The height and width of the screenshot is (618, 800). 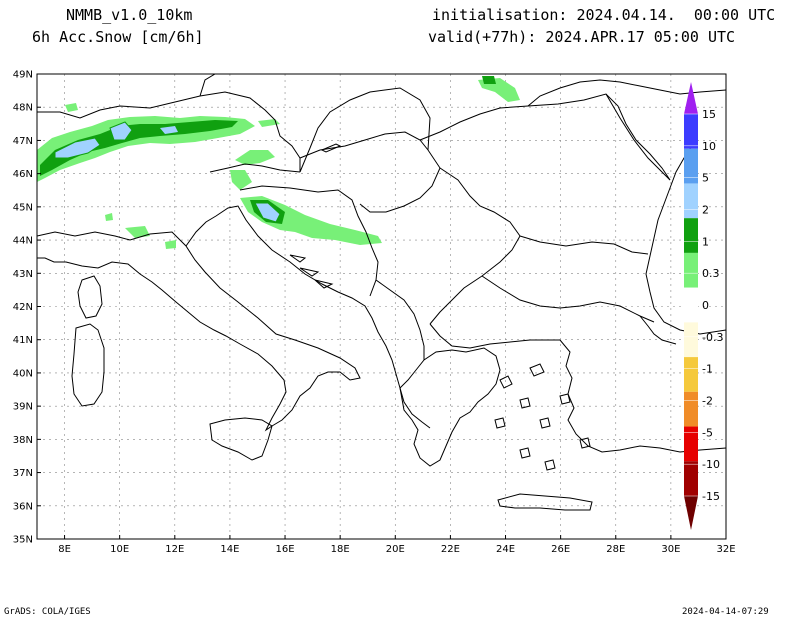 I want to click on colorbar-label: -2, so click(x=707, y=401).